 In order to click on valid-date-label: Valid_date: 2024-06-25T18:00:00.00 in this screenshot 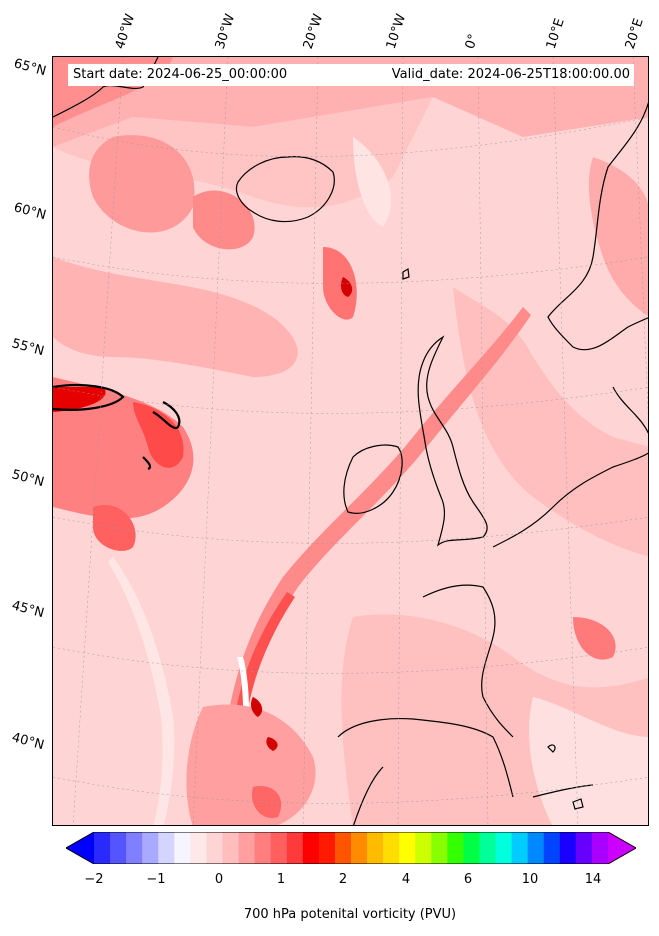, I will do `click(510, 74)`.